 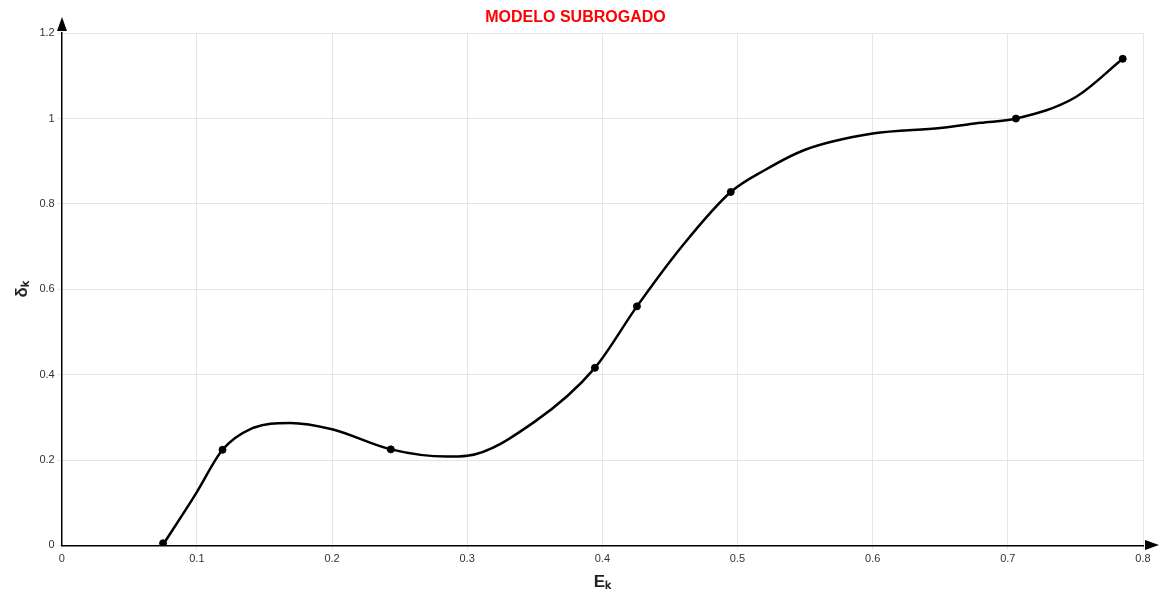 I want to click on y-tick-label: 0.2, so click(x=47, y=459).